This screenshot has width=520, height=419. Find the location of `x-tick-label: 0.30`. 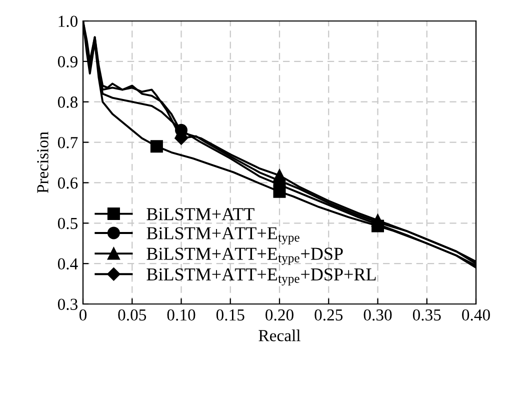

x-tick-label: 0.30 is located at coordinates (378, 315).